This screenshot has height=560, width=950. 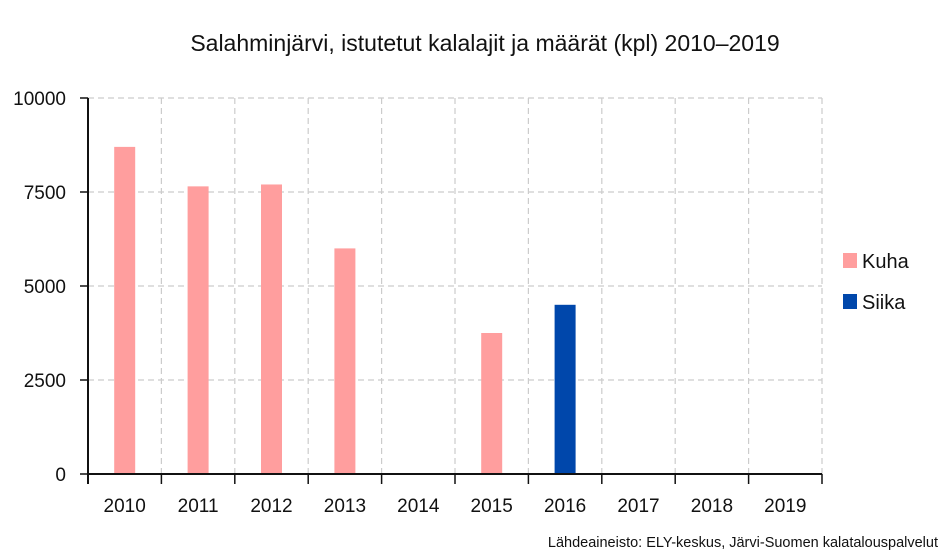 What do you see at coordinates (876, 282) in the screenshot?
I see `legend: Kuha Siika` at bounding box center [876, 282].